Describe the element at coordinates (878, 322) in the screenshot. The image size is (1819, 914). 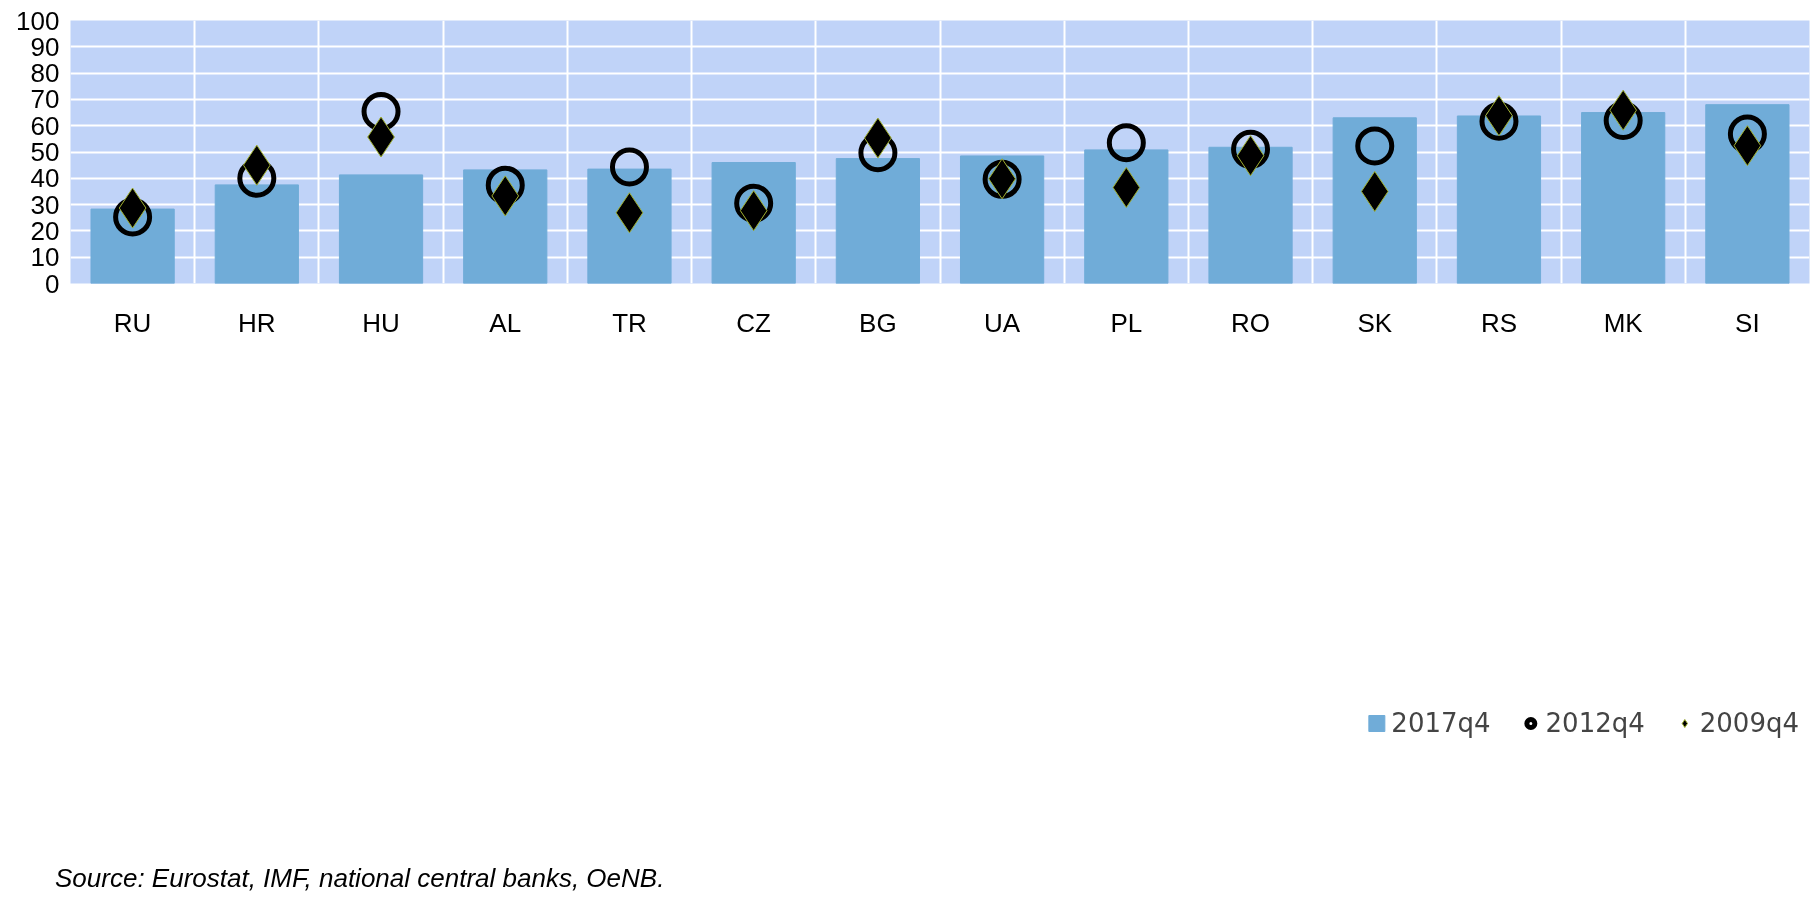
I see `x-tick-label: BG` at that location.